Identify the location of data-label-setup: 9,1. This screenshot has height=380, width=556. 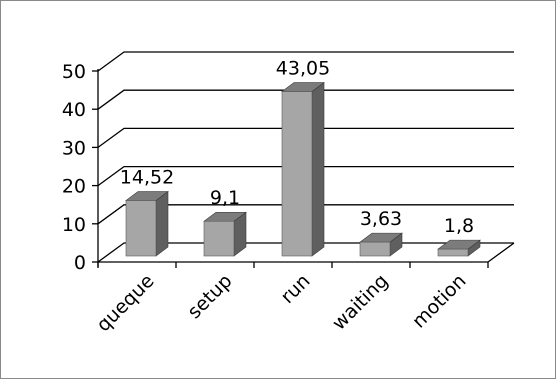
(225, 198).